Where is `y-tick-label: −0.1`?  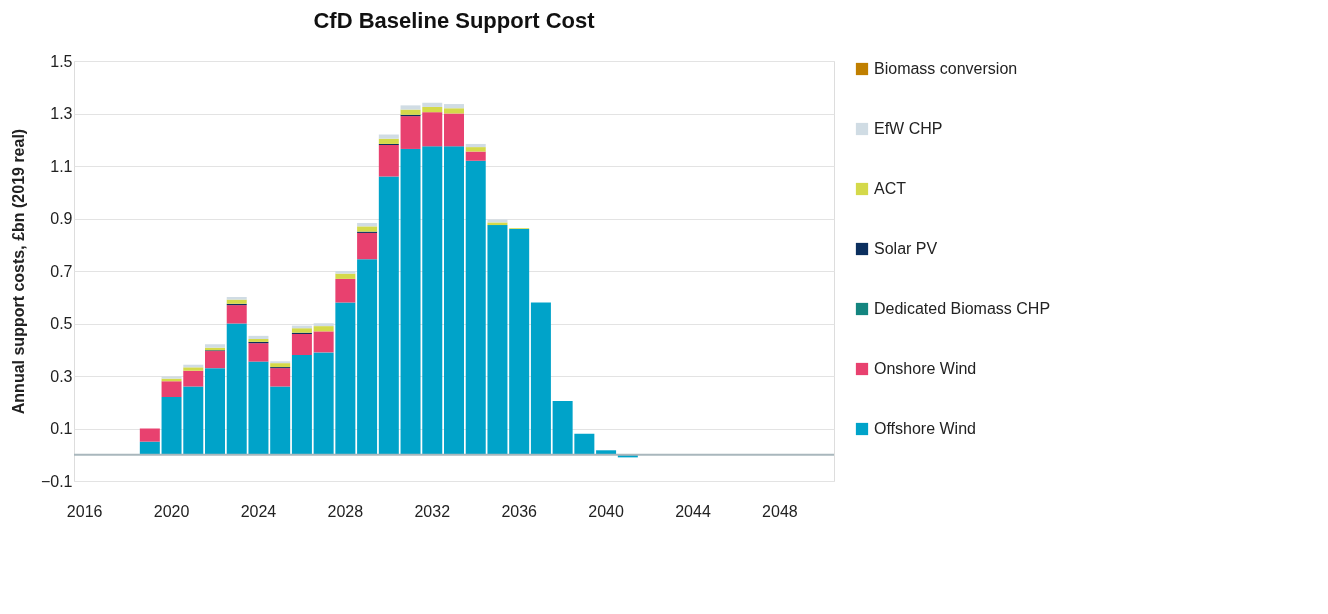 y-tick-label: −0.1 is located at coordinates (56, 481).